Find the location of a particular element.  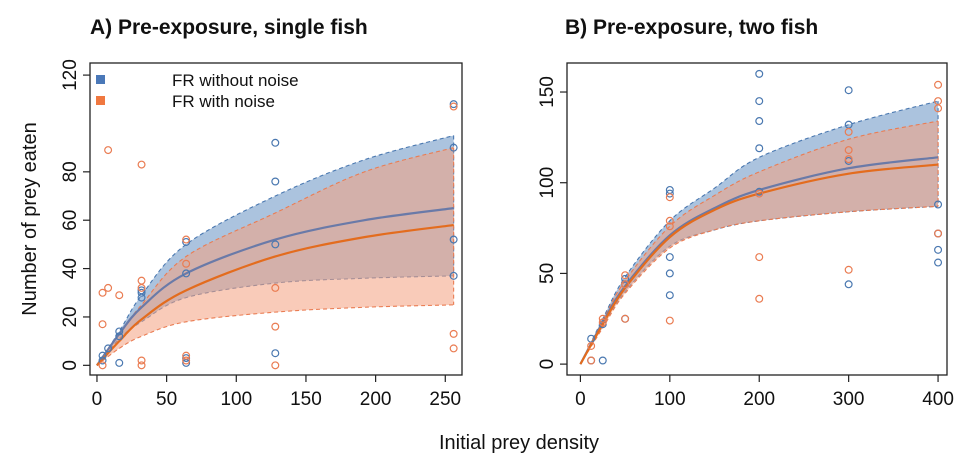

panel-b-band-lower-with-noise is located at coordinates (759, 285).